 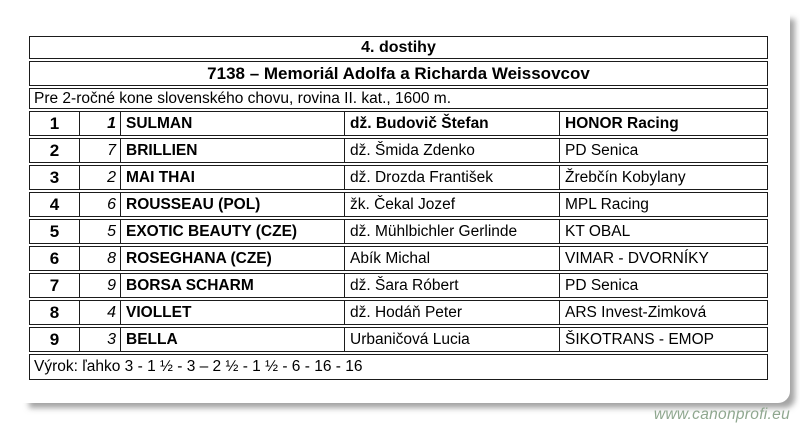 What do you see at coordinates (233, 231) in the screenshot?
I see `horse-cell: EXOTIC BEAUTY (CZE)` at bounding box center [233, 231].